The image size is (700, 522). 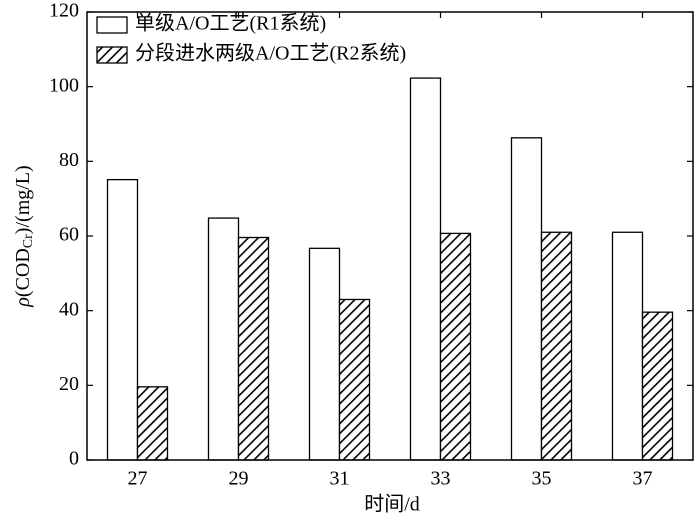 What do you see at coordinates (23, 272) in the screenshot?
I see `y-label-part: (COD` at bounding box center [23, 272].